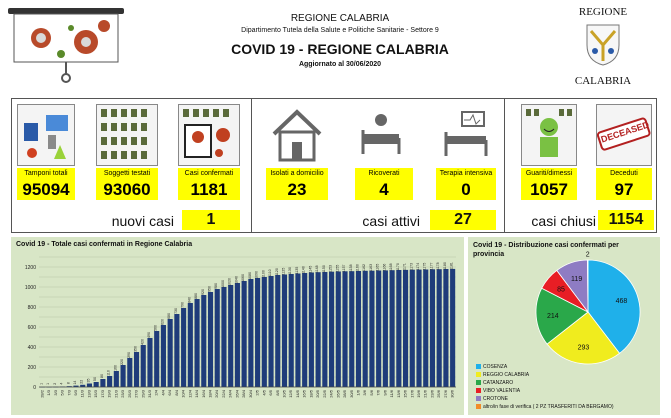 The image size is (671, 418). What do you see at coordinates (277, 392) in the screenshot?
I see `bar-chart-x-tick: 8/5` at bounding box center [277, 392].